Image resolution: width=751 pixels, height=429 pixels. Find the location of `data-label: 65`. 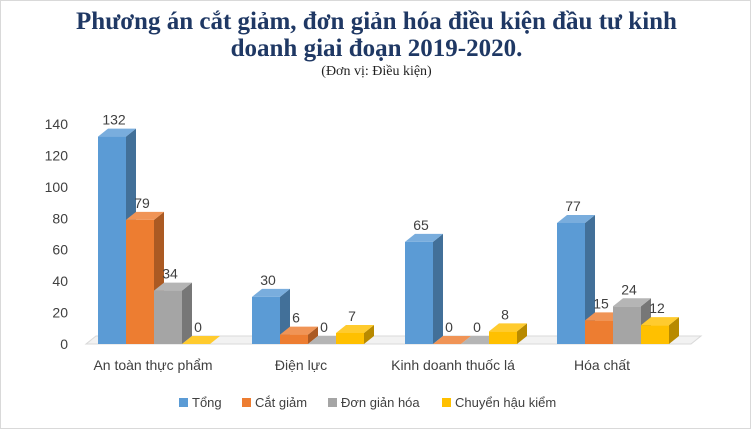

data-label: 65 is located at coordinates (421, 225).